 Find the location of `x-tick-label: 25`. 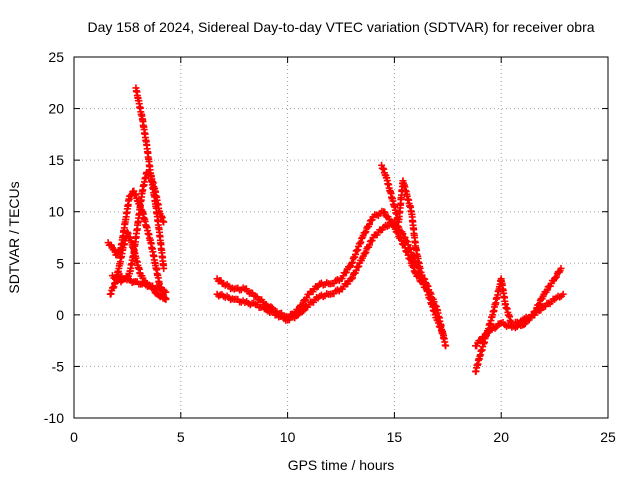

x-tick-label: 25 is located at coordinates (608, 437).